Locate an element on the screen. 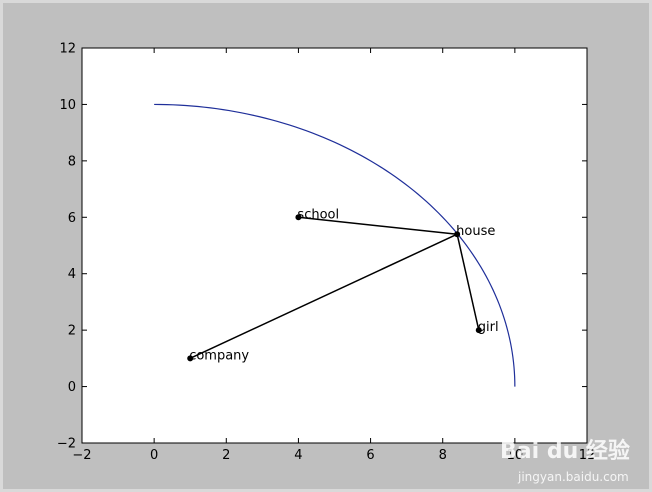 This screenshot has width=652, height=492. point-label-company: company is located at coordinates (219, 355).